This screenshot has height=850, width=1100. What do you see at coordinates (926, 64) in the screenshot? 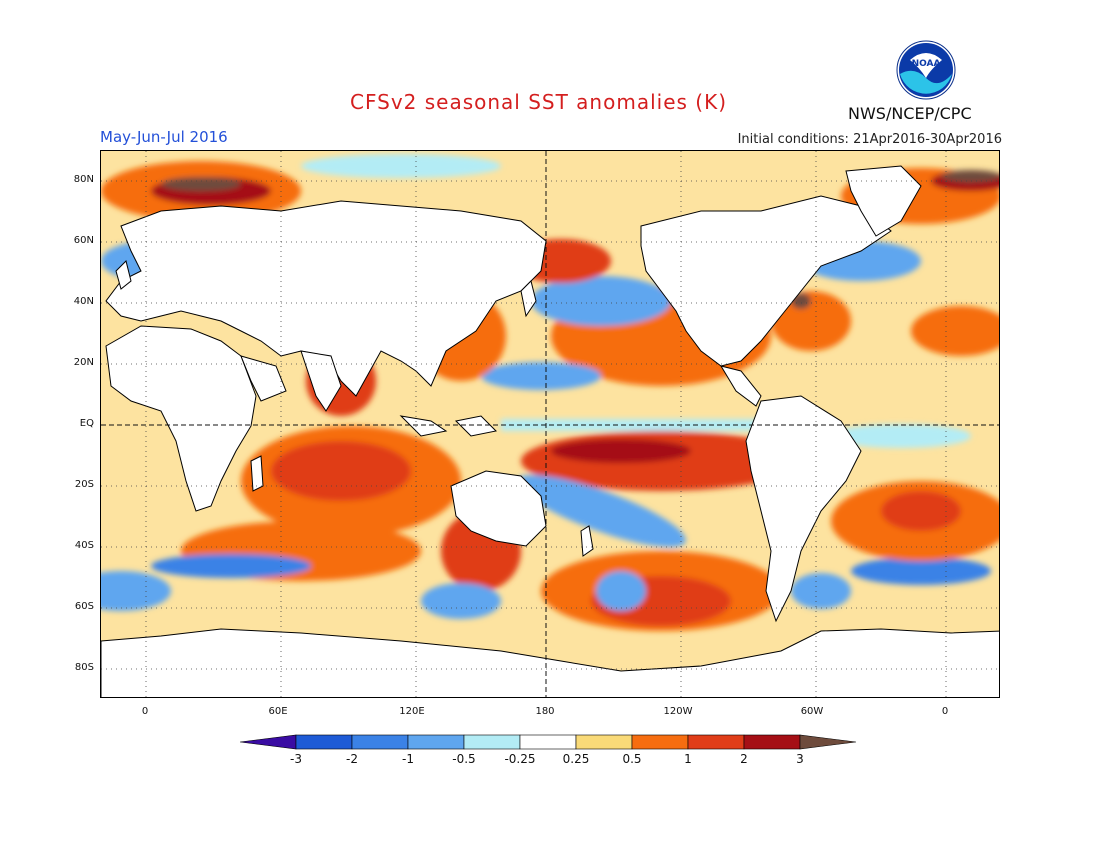
I see `svg-text: NOAA` at bounding box center [926, 64].